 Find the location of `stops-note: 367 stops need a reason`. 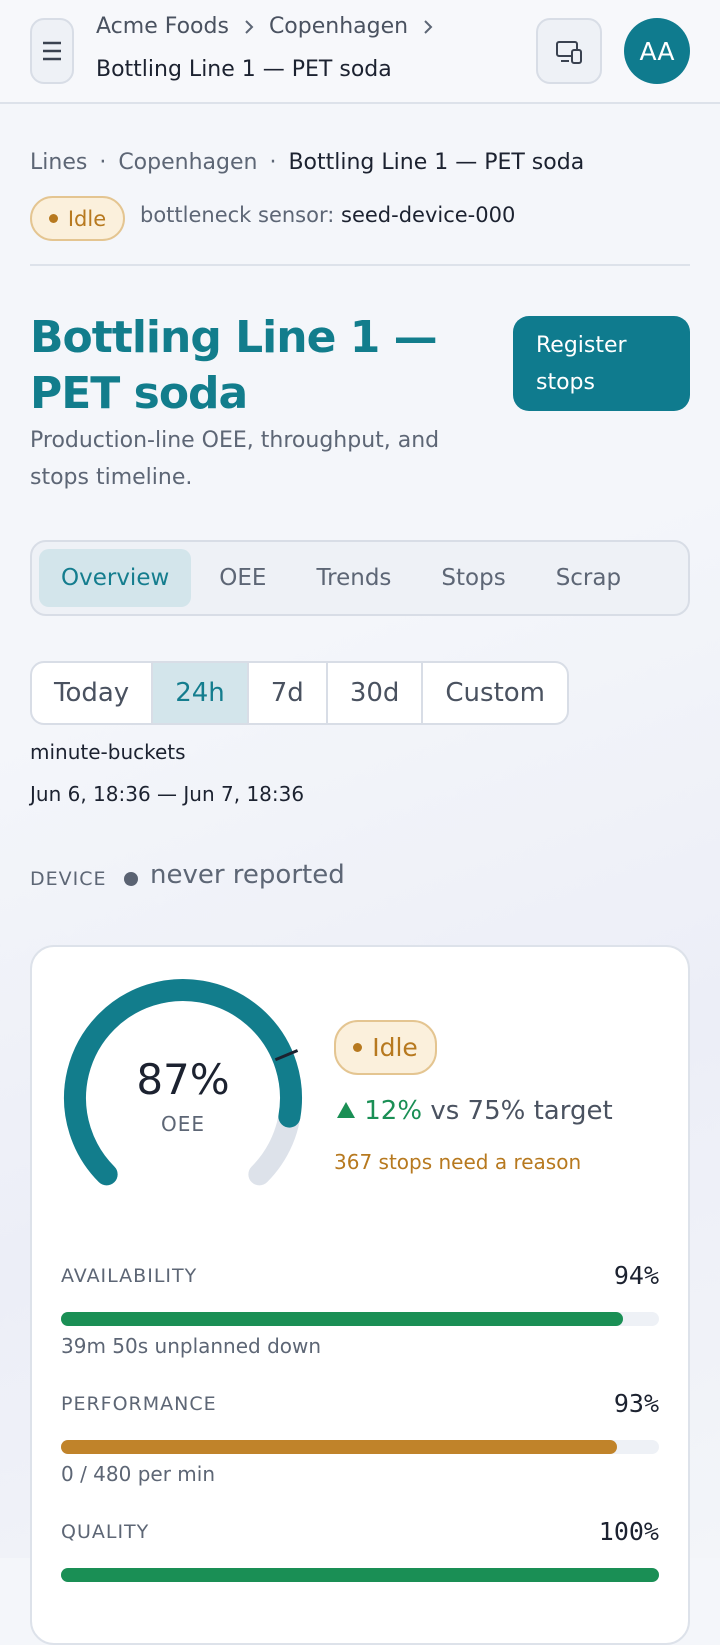

stops-note: 367 stops need a reason is located at coordinates (458, 1162).